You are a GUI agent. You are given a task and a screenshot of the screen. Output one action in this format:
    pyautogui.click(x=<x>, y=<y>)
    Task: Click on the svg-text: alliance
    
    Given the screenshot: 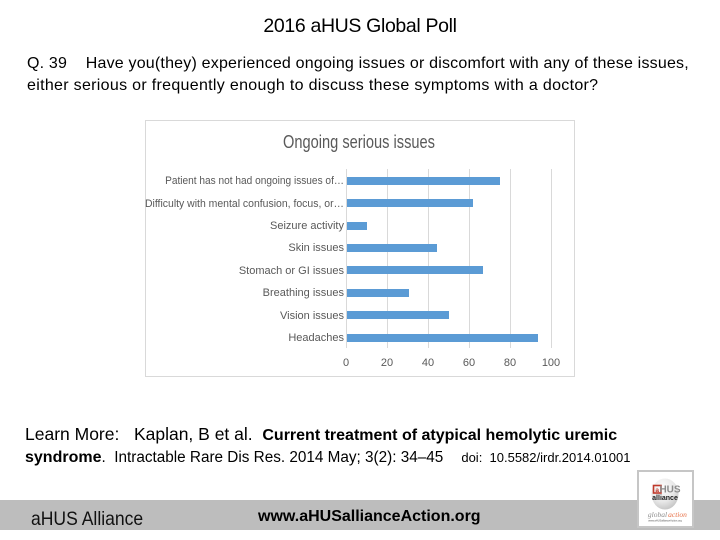 What is the action you would take?
    pyautogui.click(x=665, y=498)
    